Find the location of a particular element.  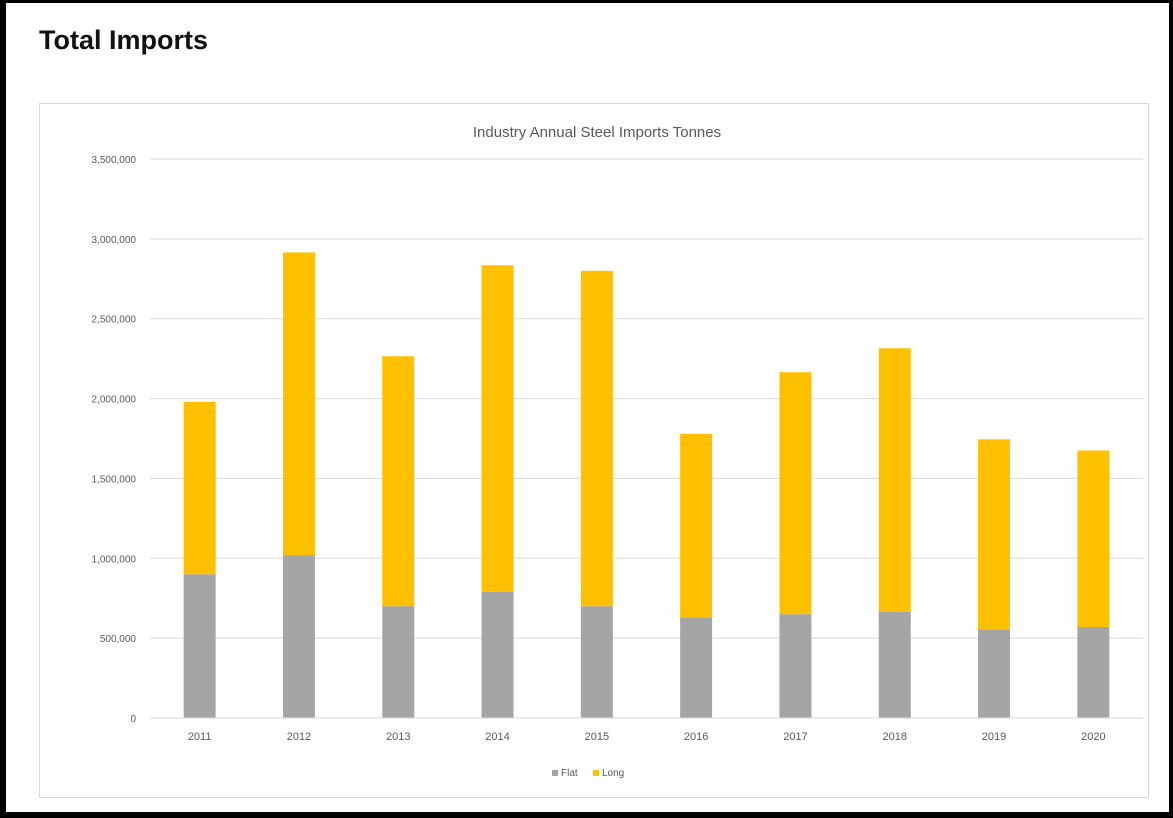

bar-long-2012 is located at coordinates (298, 404).